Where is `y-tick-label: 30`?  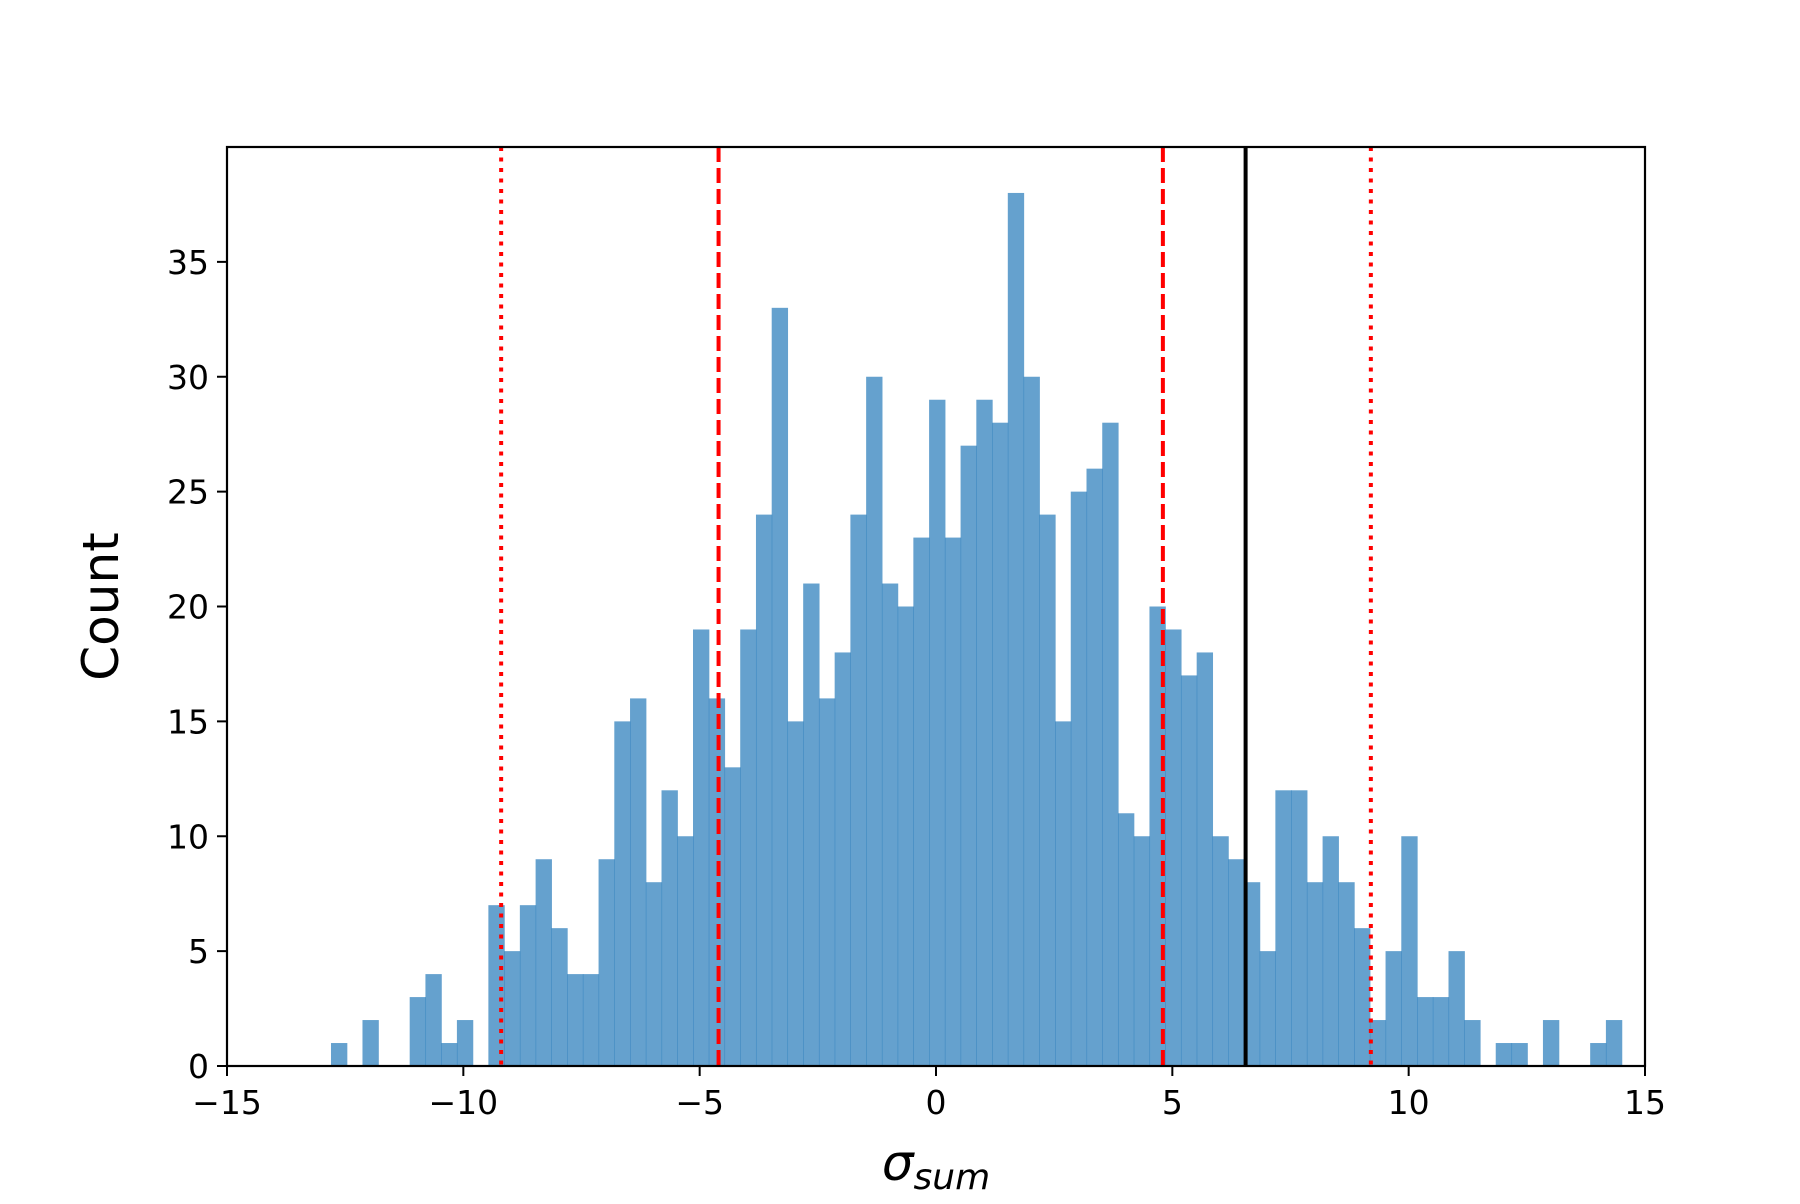
y-tick-label: 30 is located at coordinates (188, 377).